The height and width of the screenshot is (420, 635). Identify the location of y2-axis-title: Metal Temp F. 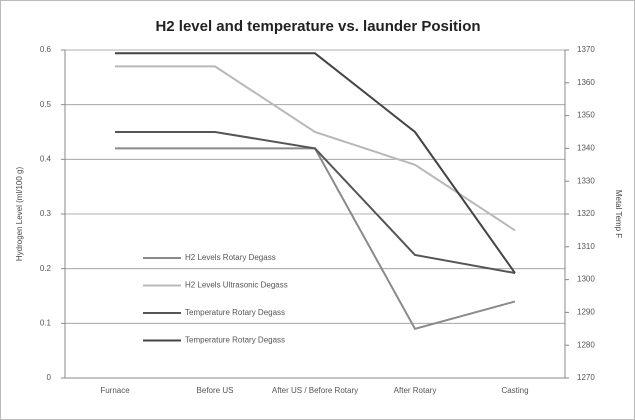
(618, 214).